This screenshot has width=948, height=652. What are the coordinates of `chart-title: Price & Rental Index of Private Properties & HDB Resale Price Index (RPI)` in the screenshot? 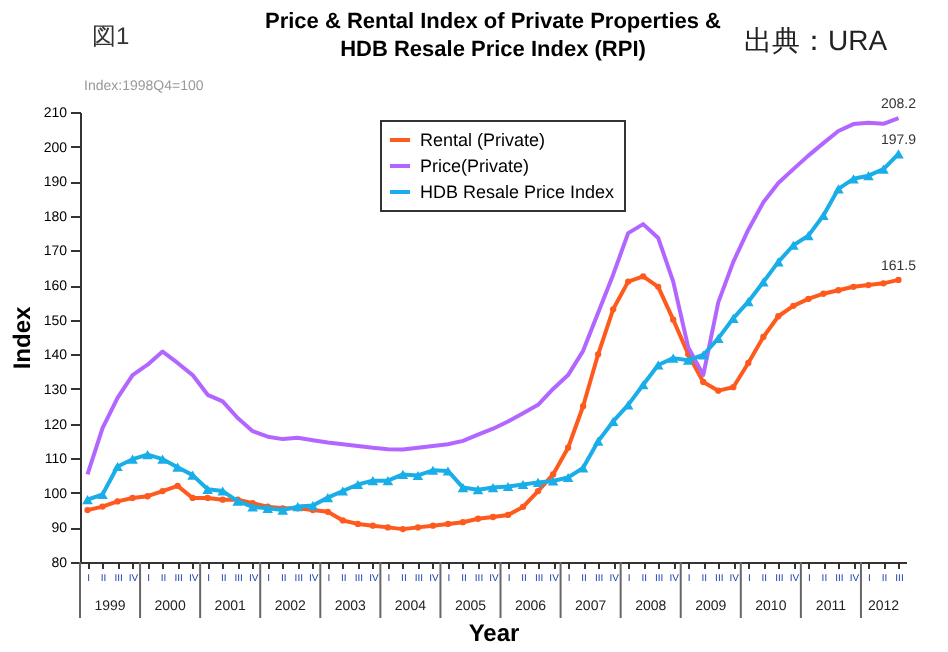 It's located at (493, 36).